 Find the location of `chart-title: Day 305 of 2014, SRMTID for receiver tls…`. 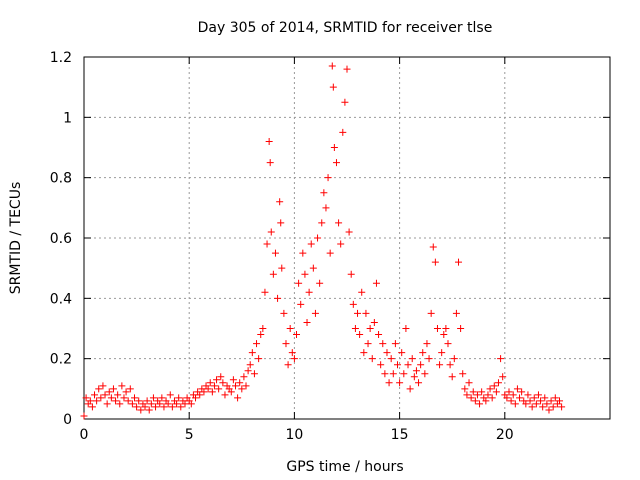

chart-title: Day 305 of 2014, SRMTID for receiver tls… is located at coordinates (345, 28).